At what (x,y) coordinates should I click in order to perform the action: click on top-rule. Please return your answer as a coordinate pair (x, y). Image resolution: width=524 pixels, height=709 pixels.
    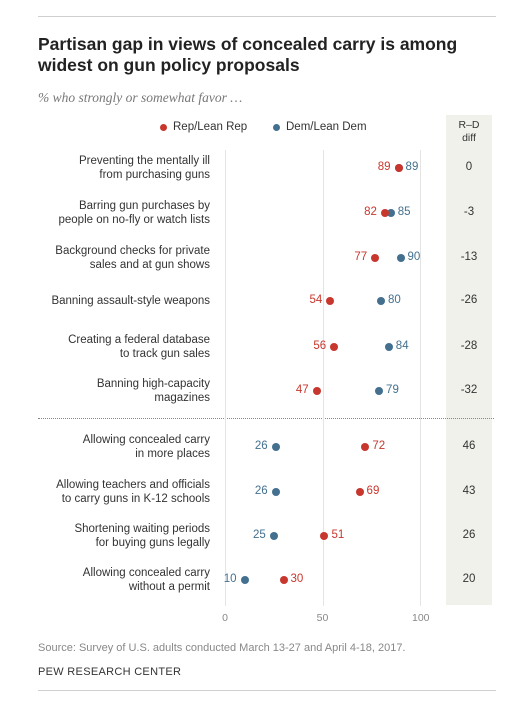
    Looking at the image, I should click on (267, 16).